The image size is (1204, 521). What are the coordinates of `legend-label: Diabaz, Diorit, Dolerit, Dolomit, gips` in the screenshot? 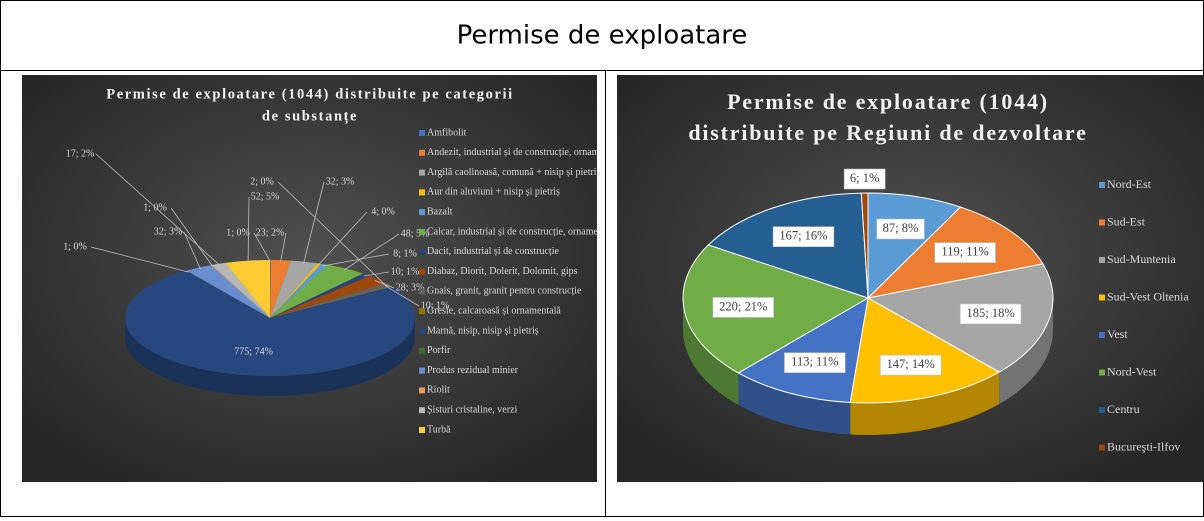 It's located at (502, 271).